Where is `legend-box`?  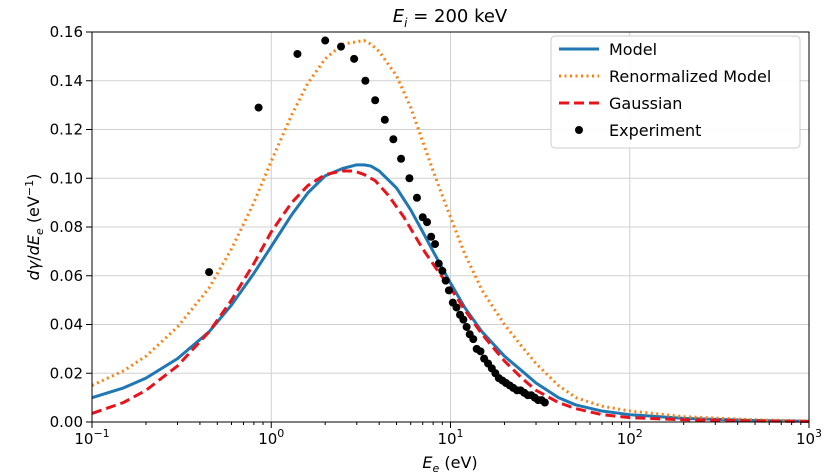 legend-box is located at coordinates (675, 92).